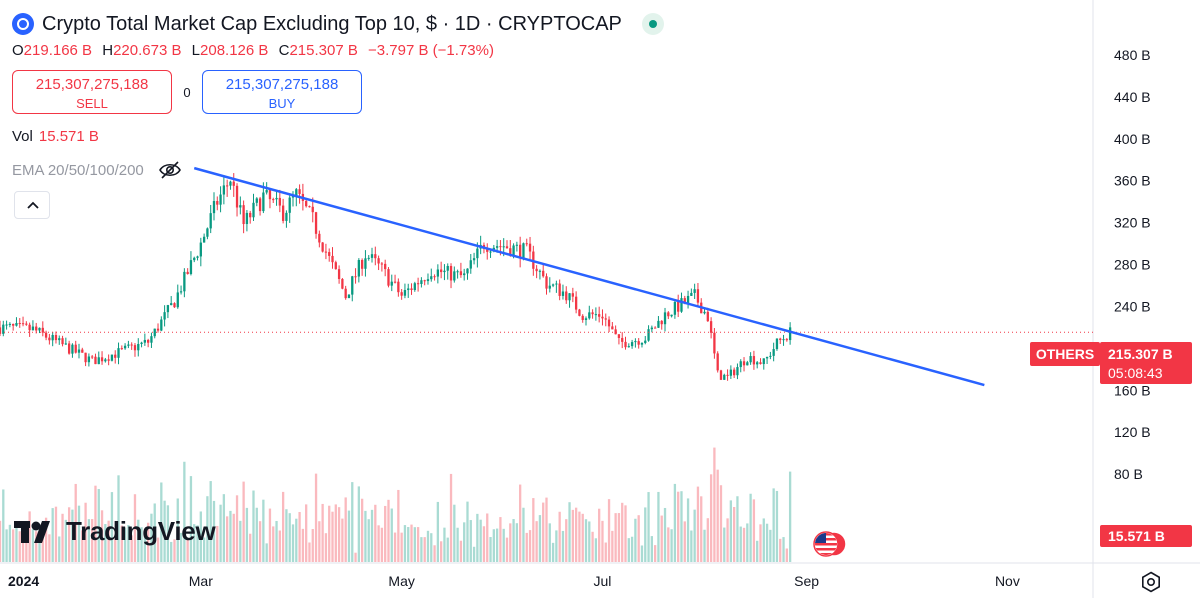 This screenshot has height=598, width=1200. What do you see at coordinates (92, 92) in the screenshot?
I see `sell-button: 215,307,275,188 SELL` at bounding box center [92, 92].